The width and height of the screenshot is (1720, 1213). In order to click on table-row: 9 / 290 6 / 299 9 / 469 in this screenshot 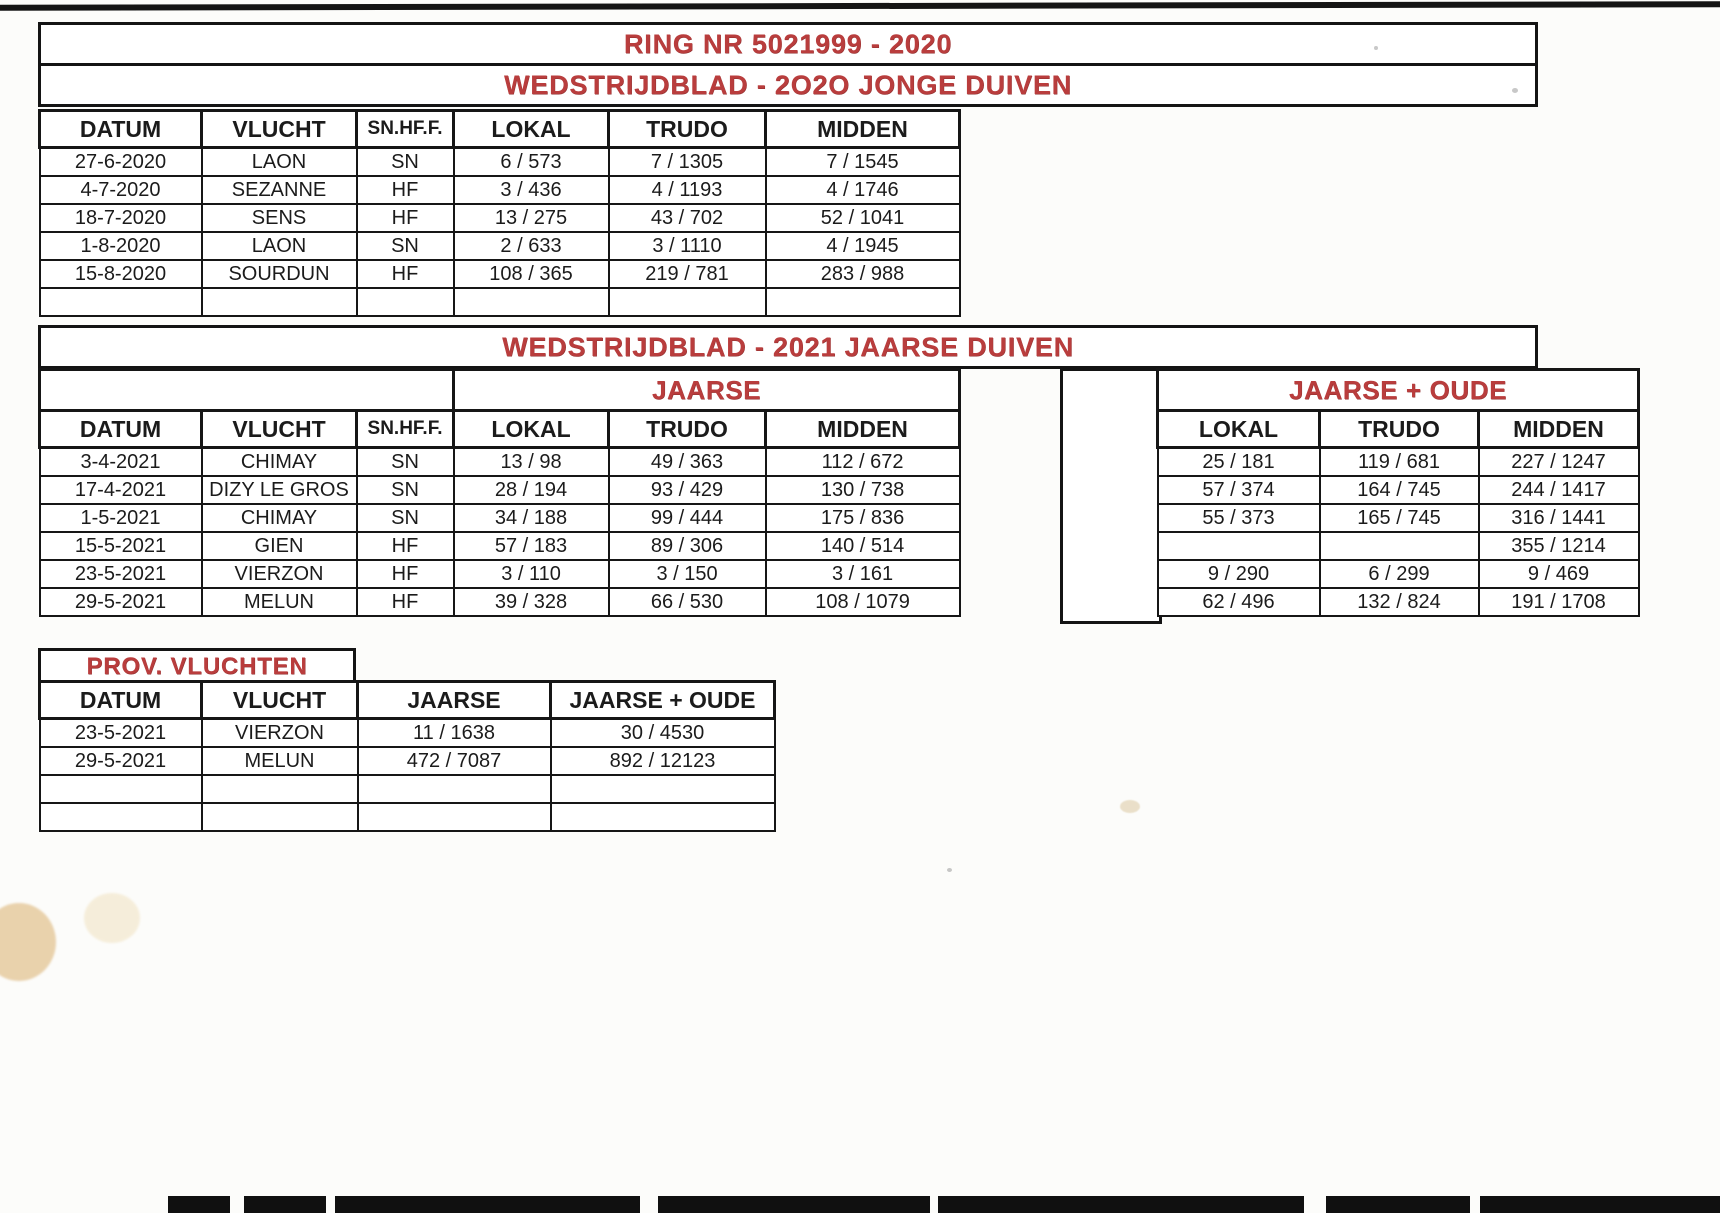, I will do `click(1398, 574)`.